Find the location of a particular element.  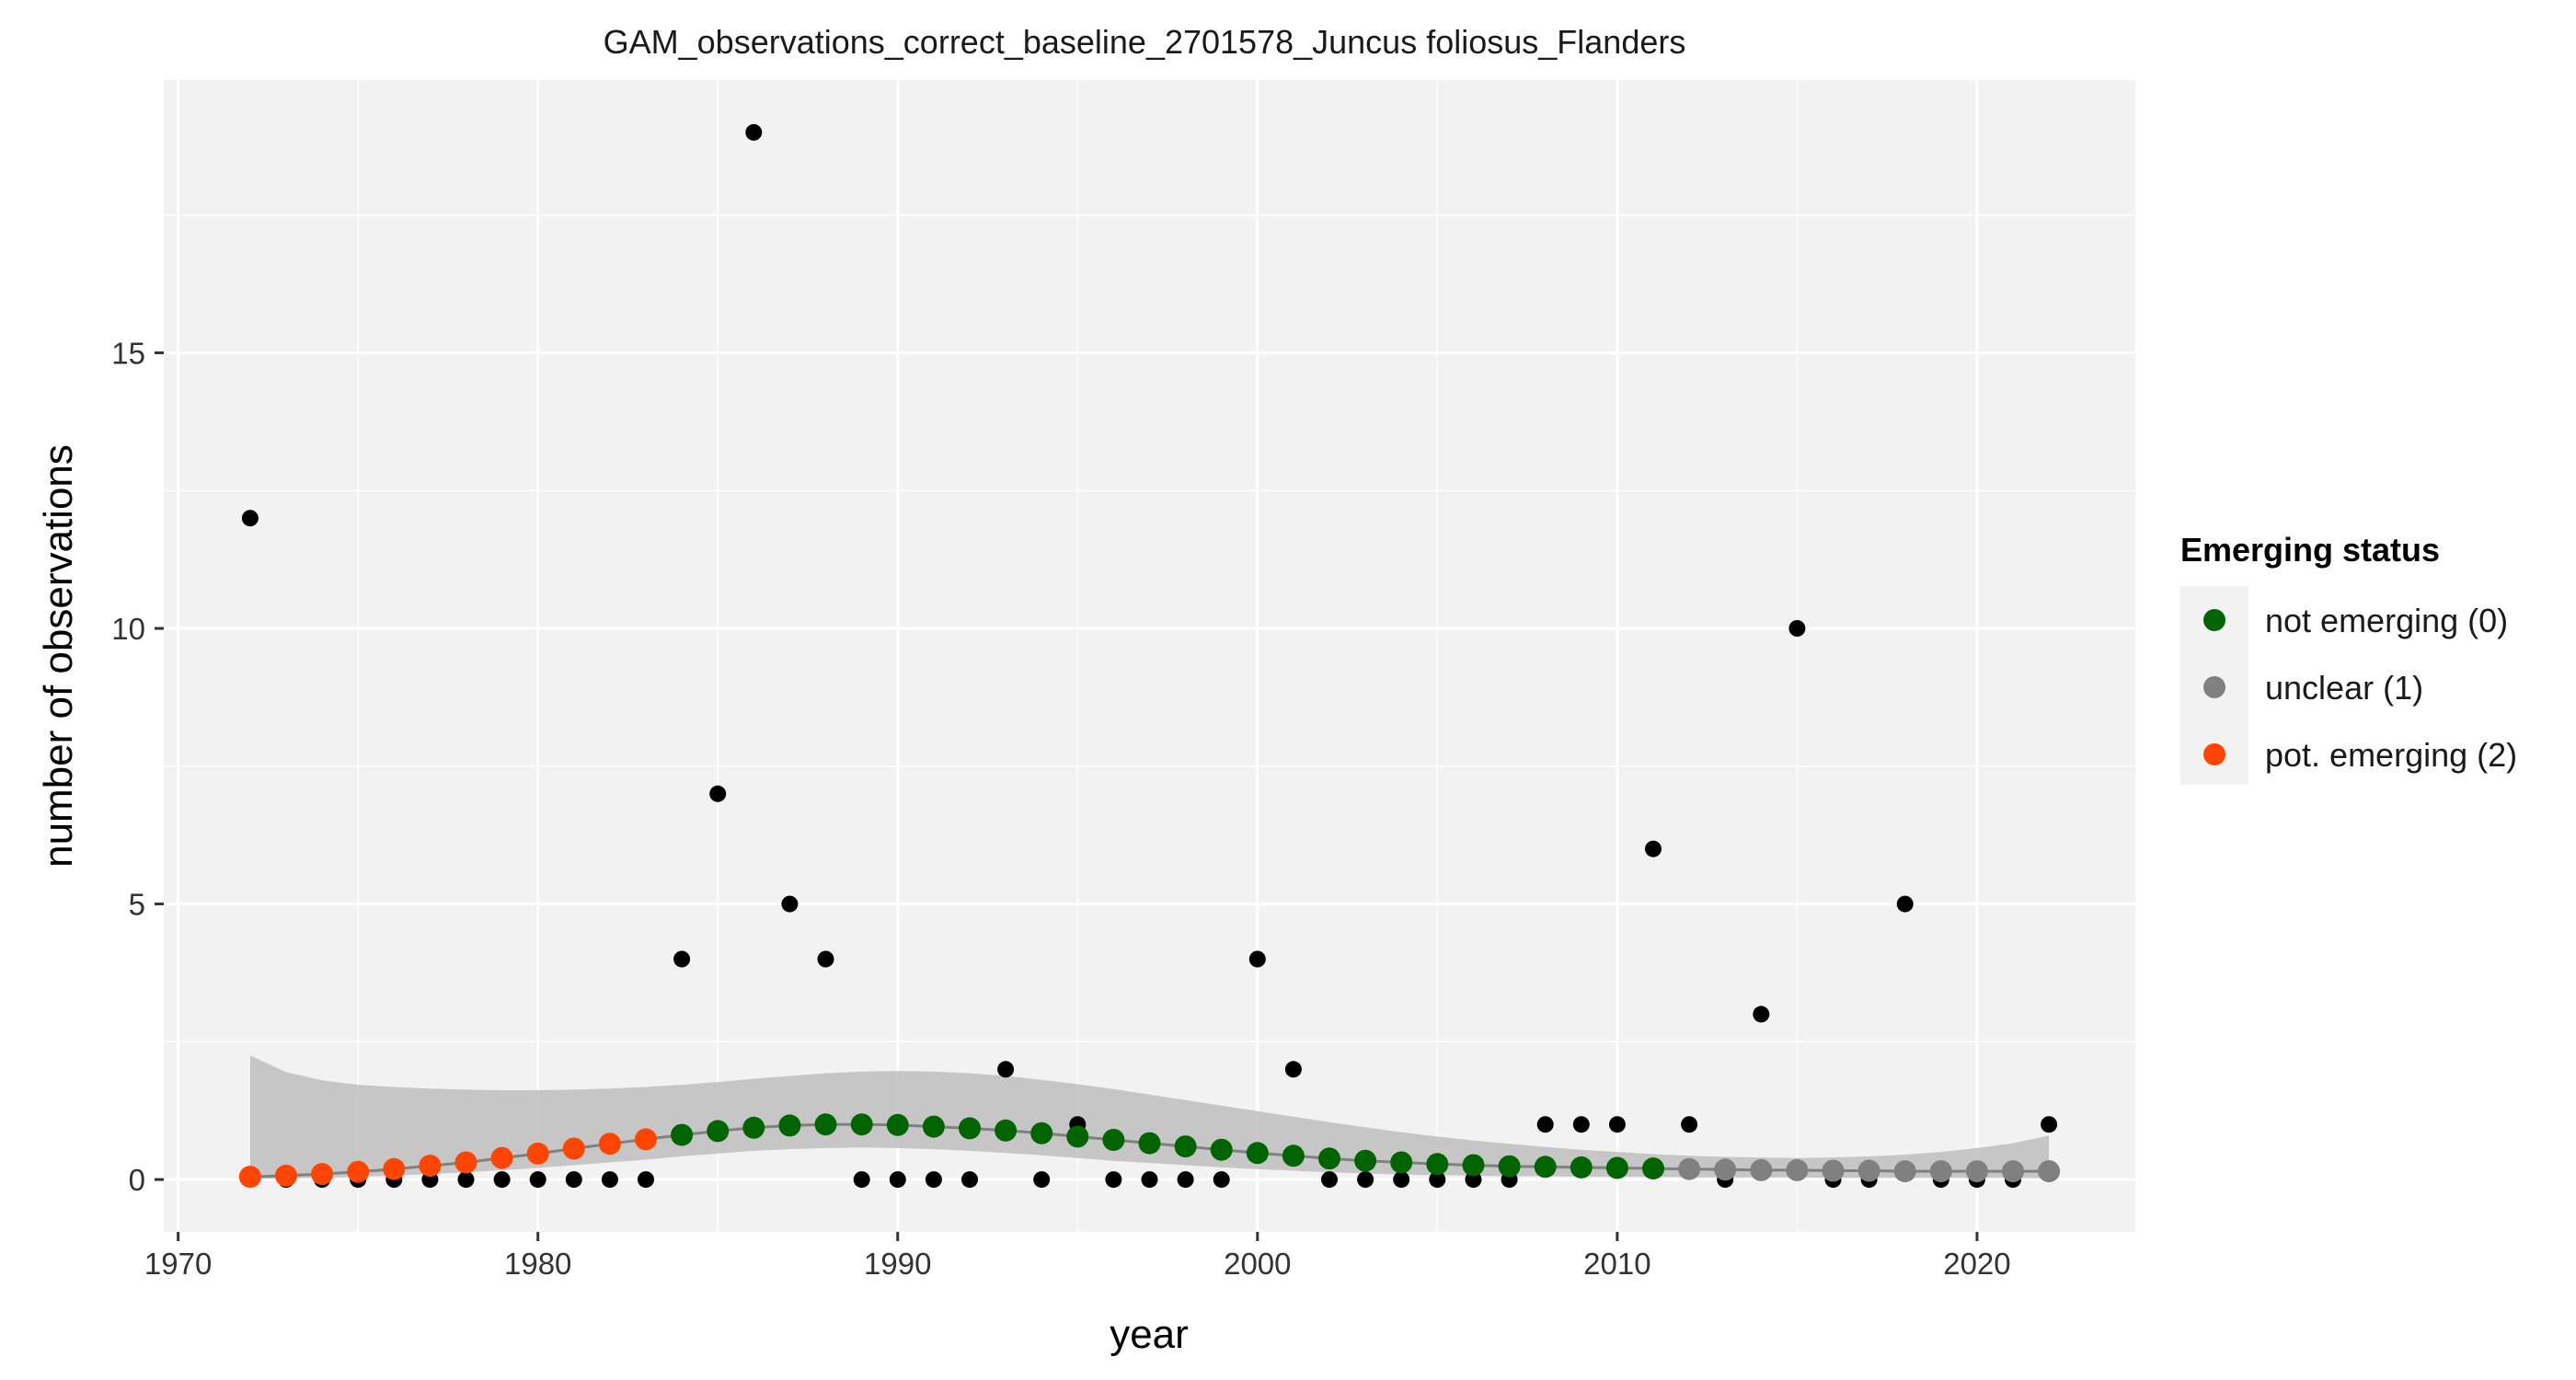

fitted-status-points-layer is located at coordinates (1149, 1151).